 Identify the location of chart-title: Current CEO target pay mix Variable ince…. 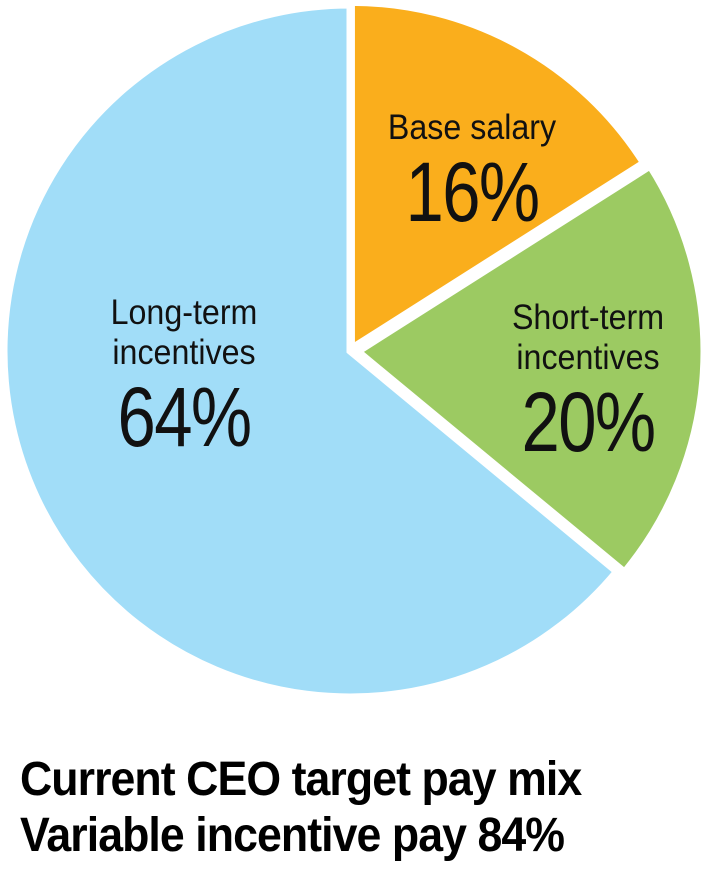
(301, 808).